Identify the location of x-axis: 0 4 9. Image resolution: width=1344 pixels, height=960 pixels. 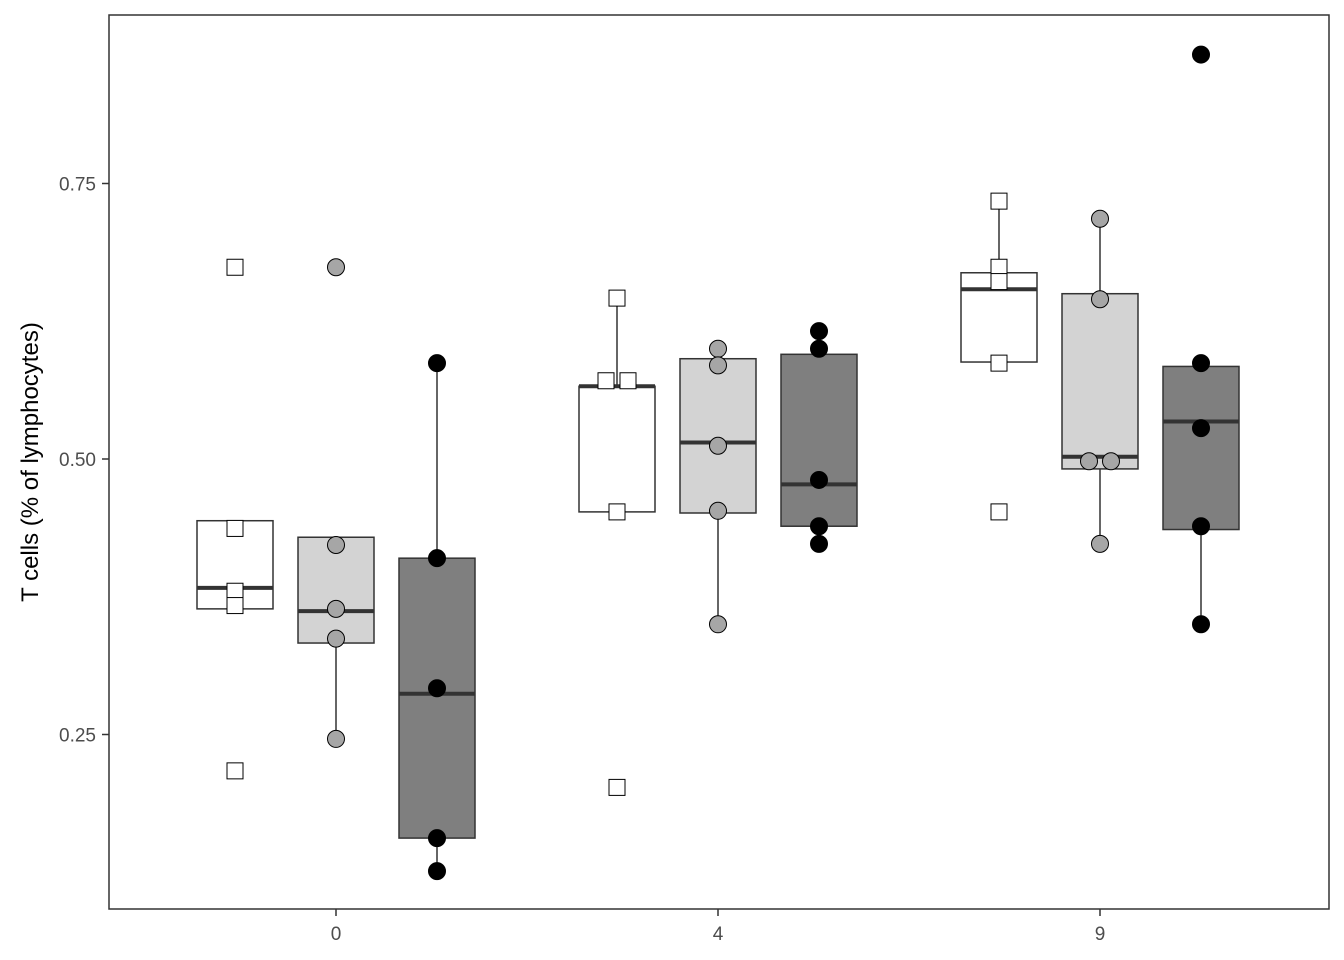
(718, 927).